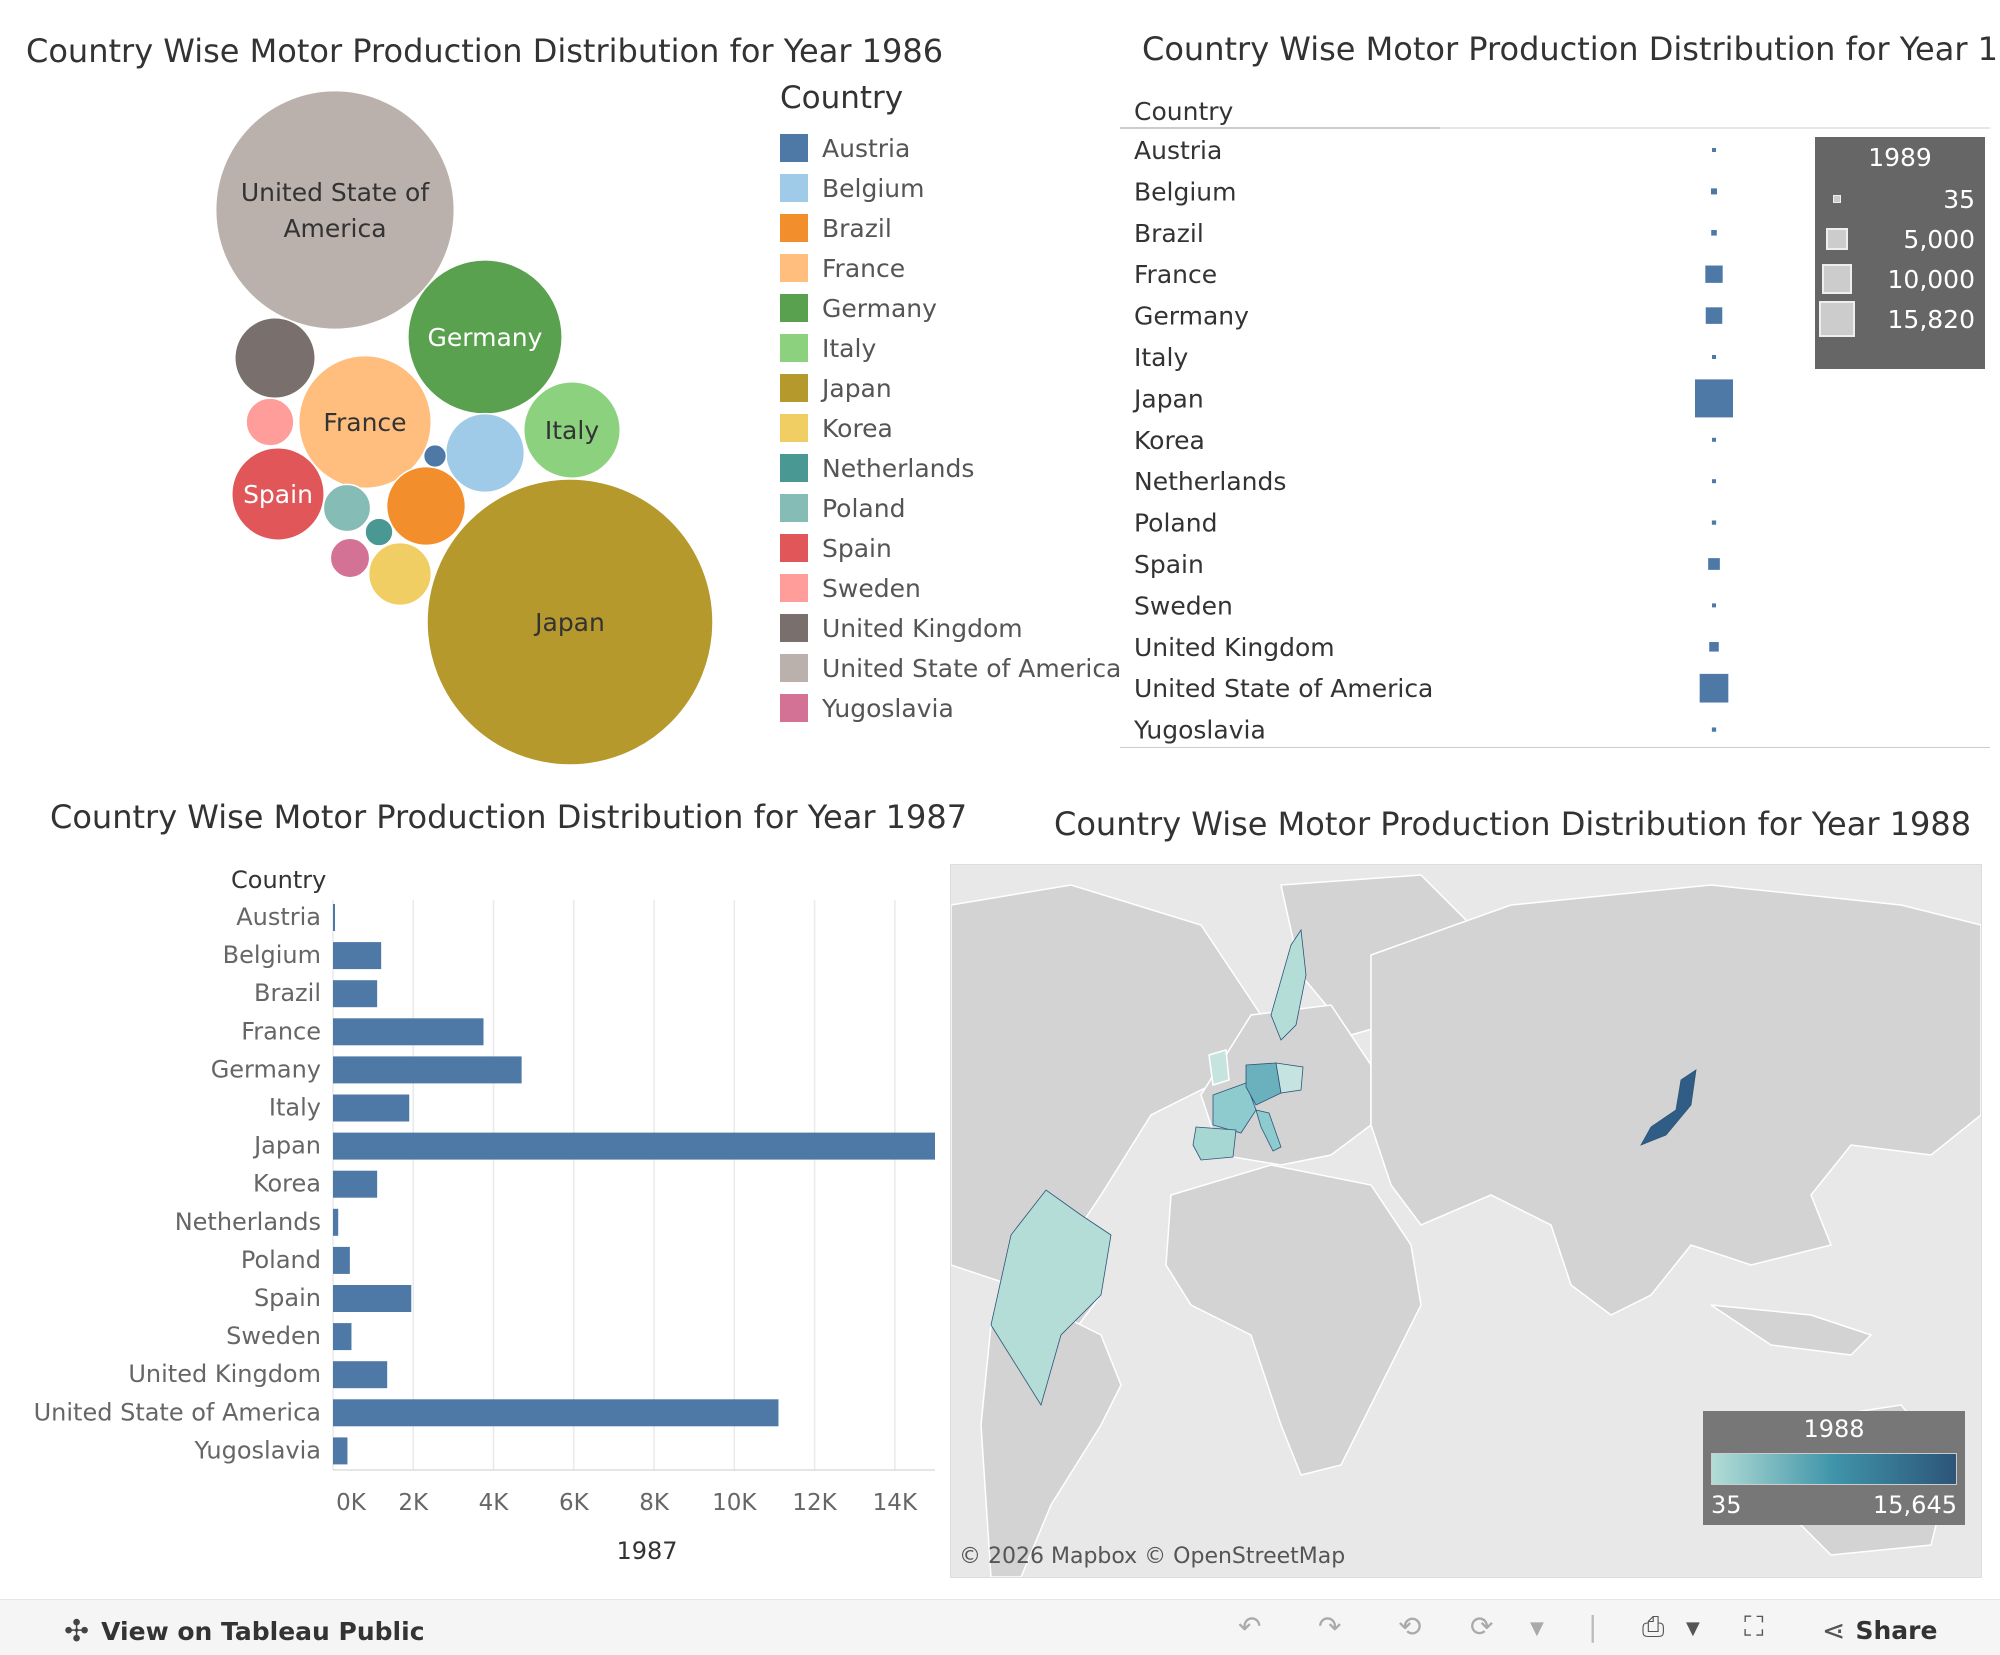 This screenshot has height=1655, width=2000. Describe the element at coordinates (950, 548) in the screenshot. I see `legend-item: Spain` at that location.